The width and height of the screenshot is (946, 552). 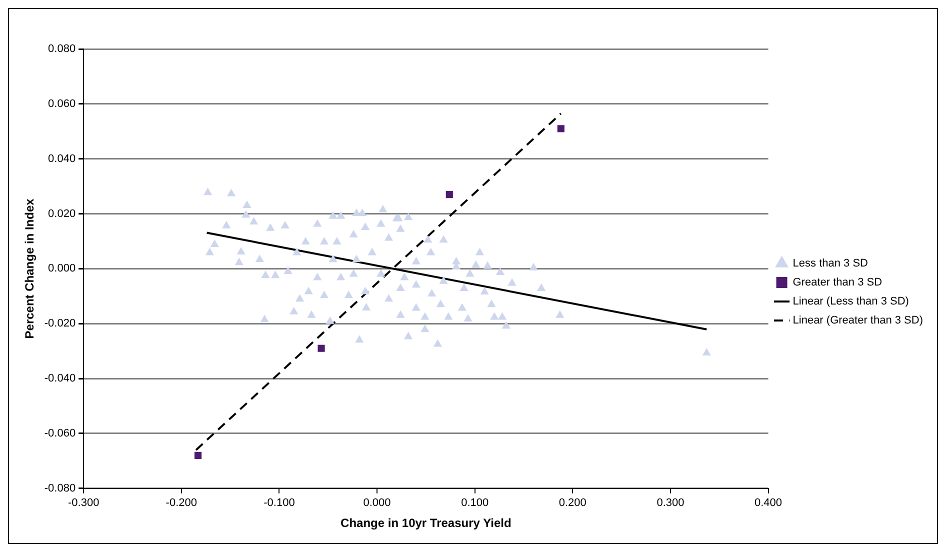 I want to click on y-tick-label: -0.020, so click(x=60, y=324).